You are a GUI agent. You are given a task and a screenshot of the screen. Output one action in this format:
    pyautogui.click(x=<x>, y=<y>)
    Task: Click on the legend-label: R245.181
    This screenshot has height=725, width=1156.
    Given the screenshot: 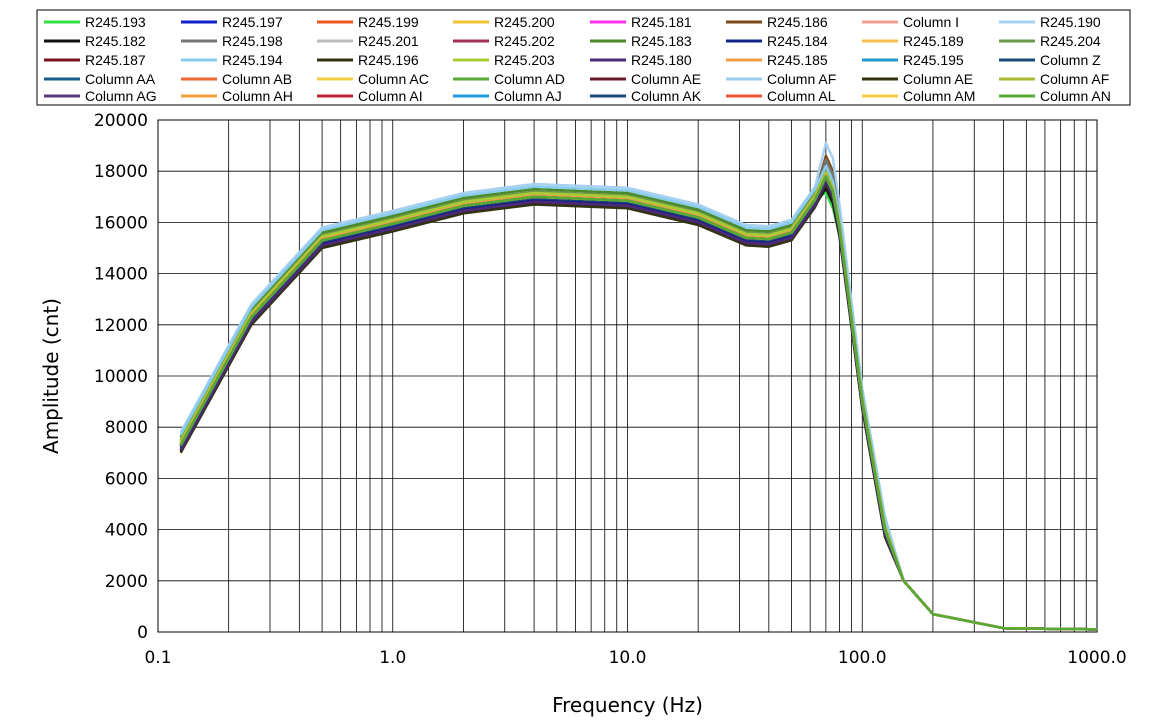 What is the action you would take?
    pyautogui.click(x=661, y=22)
    